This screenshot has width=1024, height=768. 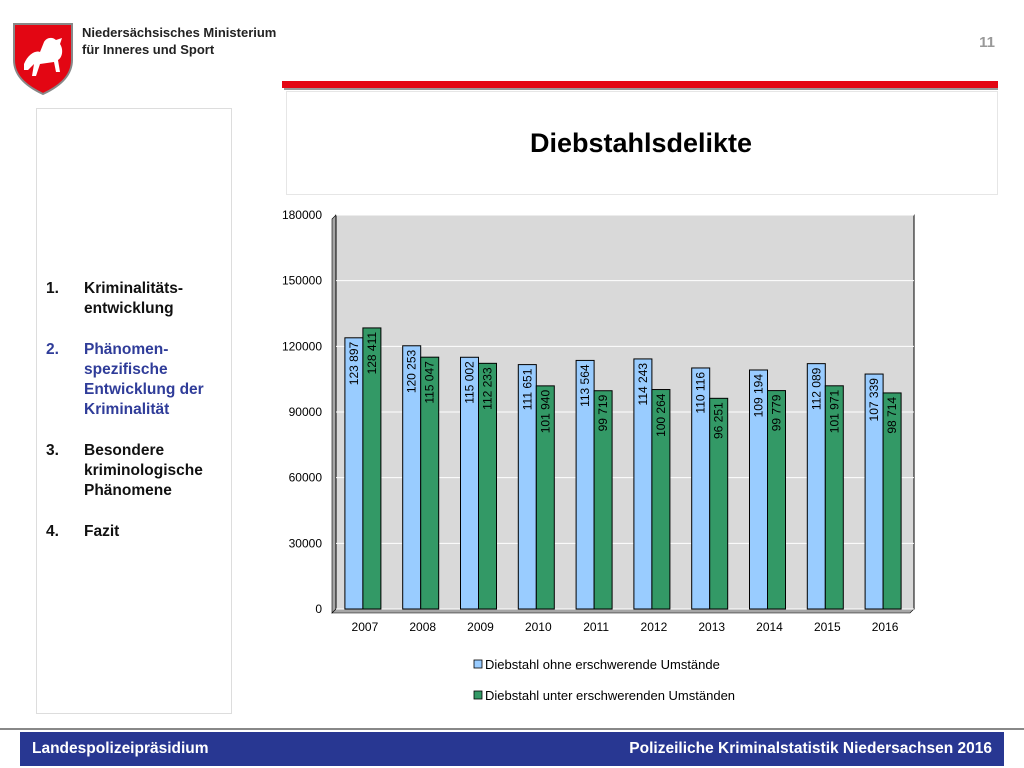 I want to click on data-label: 109 194, so click(x=759, y=396).